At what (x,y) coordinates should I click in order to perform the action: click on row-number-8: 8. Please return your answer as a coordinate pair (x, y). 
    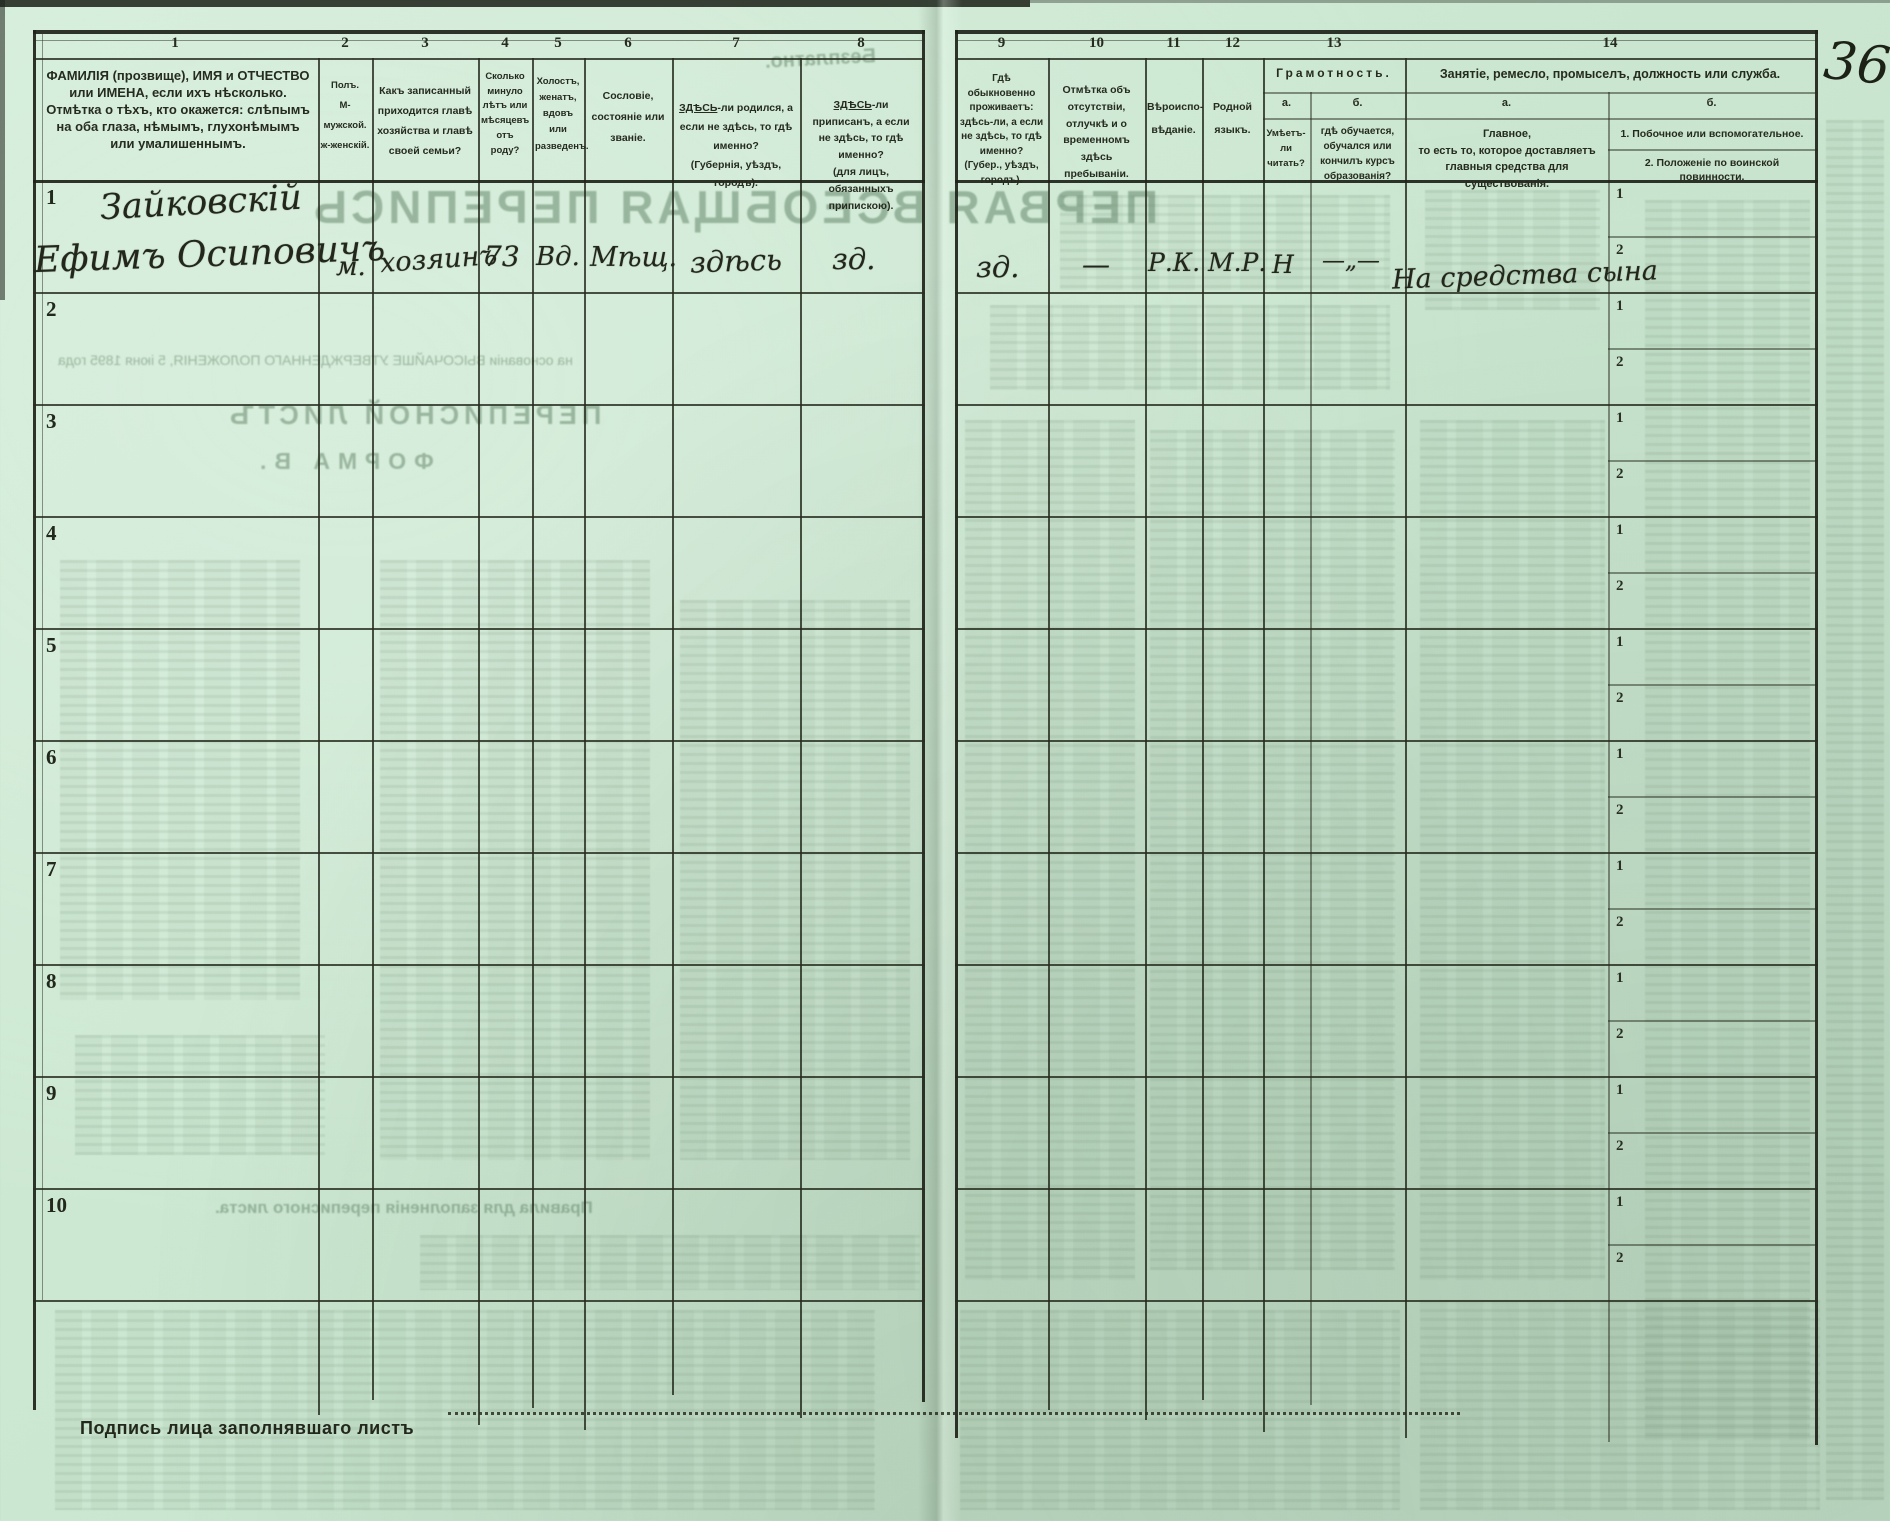
    Looking at the image, I should click on (51, 981).